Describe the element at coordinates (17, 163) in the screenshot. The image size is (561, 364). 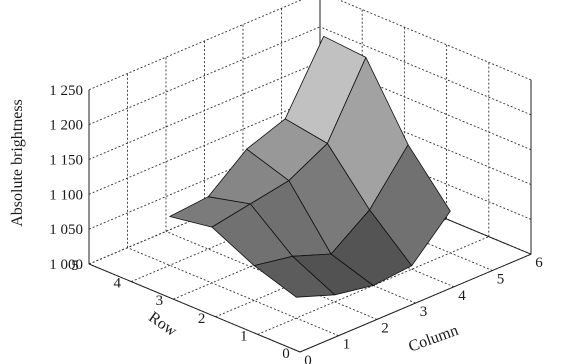
I see `z-axis-label: Absolute brightness` at that location.